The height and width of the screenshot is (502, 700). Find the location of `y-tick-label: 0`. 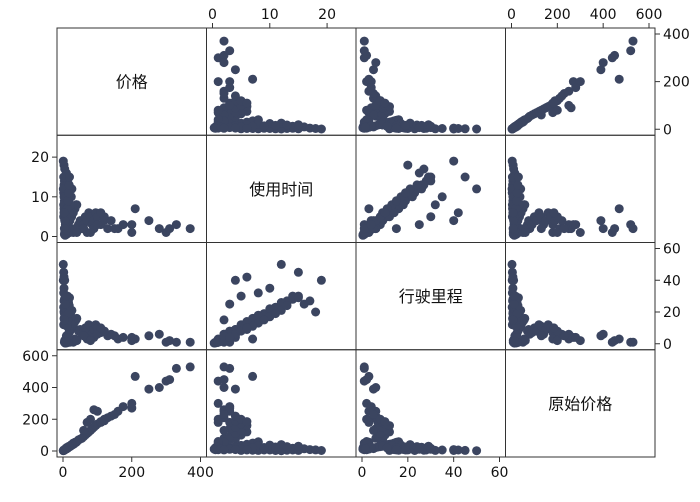

y-tick-label: 0 is located at coordinates (44, 452).